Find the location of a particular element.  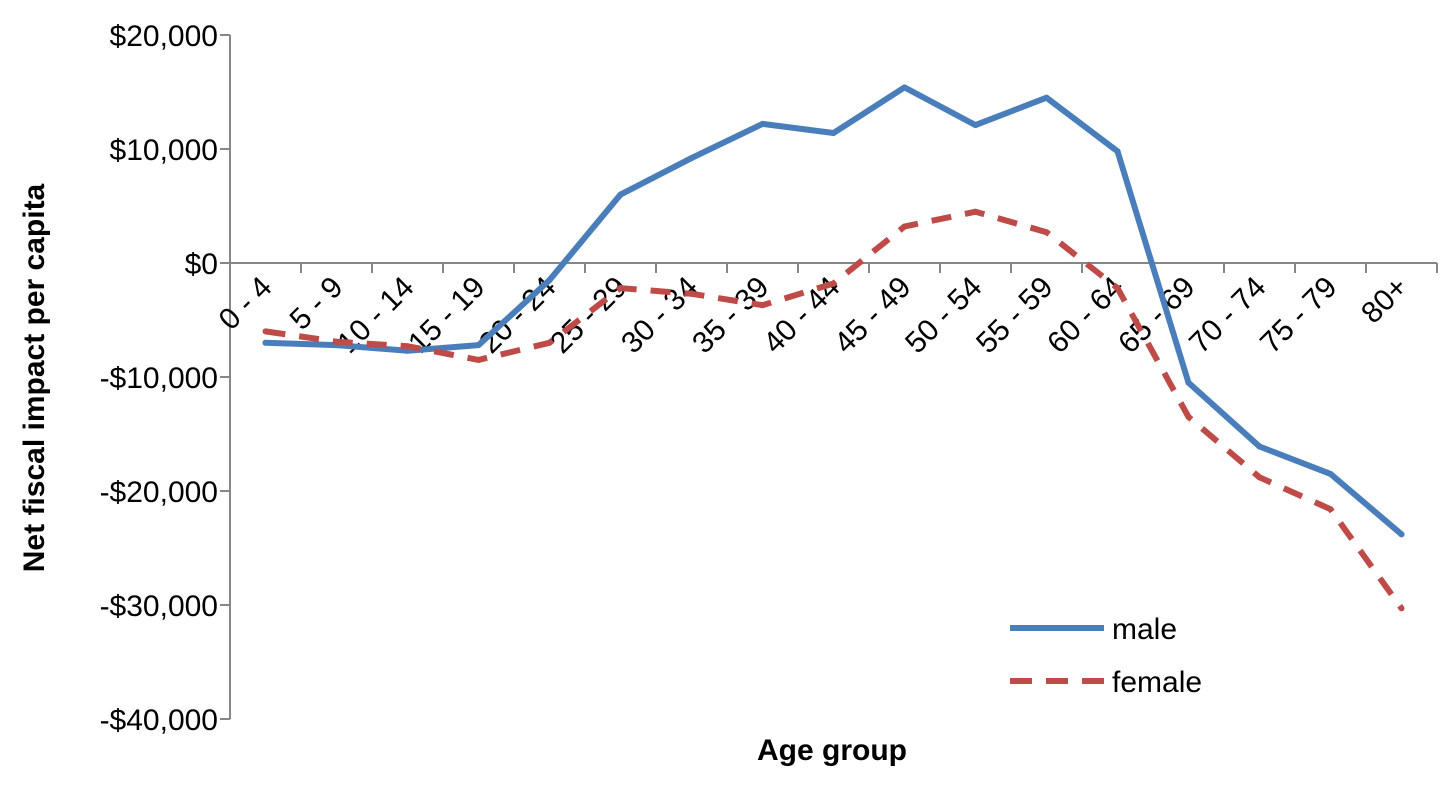

y-tick-label: $20,000 is located at coordinates (164, 36).